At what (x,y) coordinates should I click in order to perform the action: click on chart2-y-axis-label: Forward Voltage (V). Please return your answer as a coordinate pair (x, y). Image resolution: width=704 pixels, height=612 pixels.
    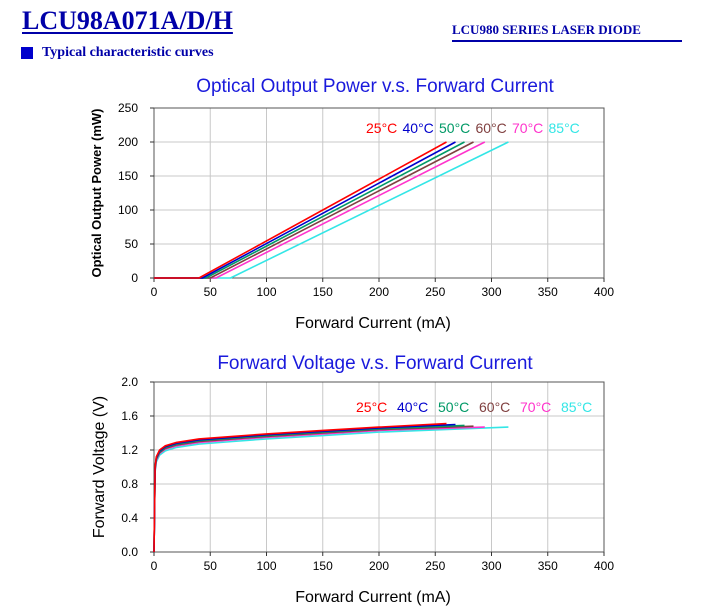
    Looking at the image, I should click on (99, 467).